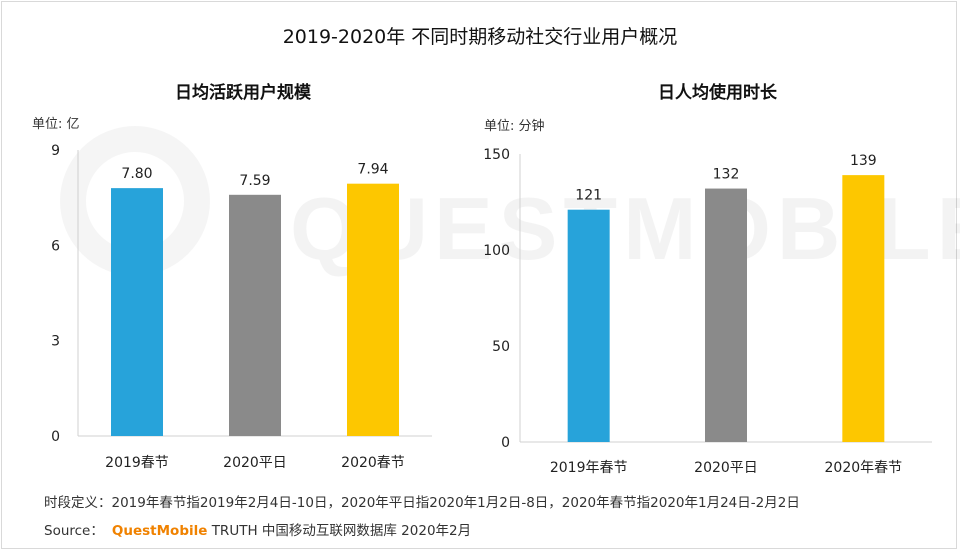  Describe the element at coordinates (501, 347) in the screenshot. I see `y-tick-label: 50` at that location.